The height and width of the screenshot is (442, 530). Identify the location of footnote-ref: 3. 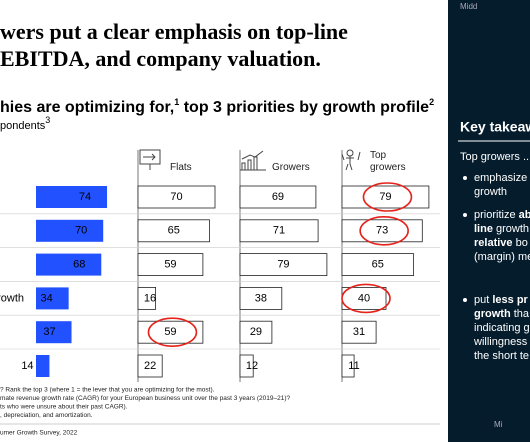
(47, 120).